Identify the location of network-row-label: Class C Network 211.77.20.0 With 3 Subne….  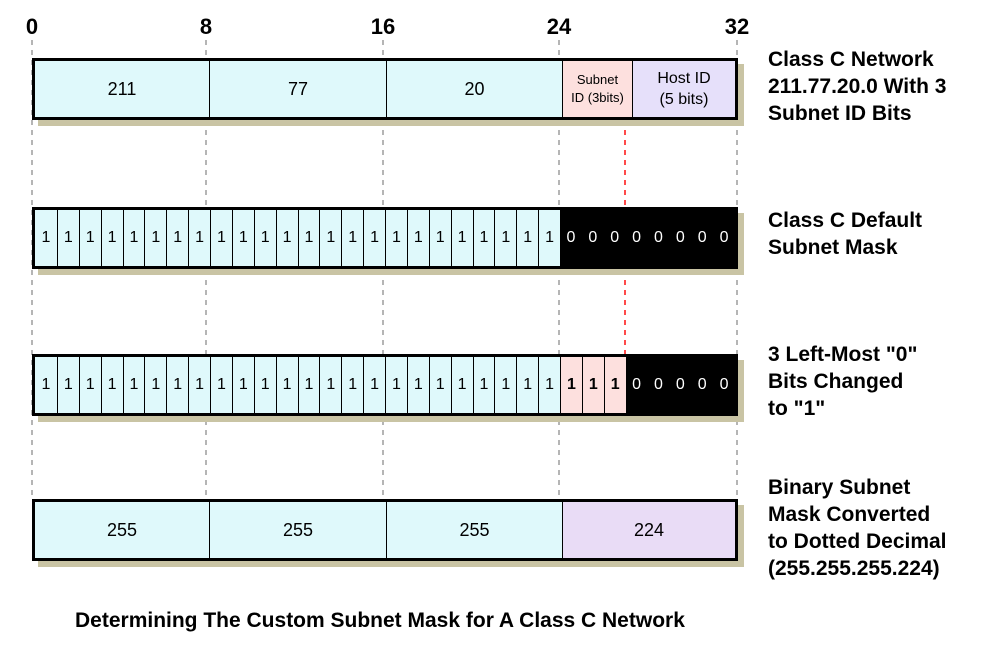
(857, 86).